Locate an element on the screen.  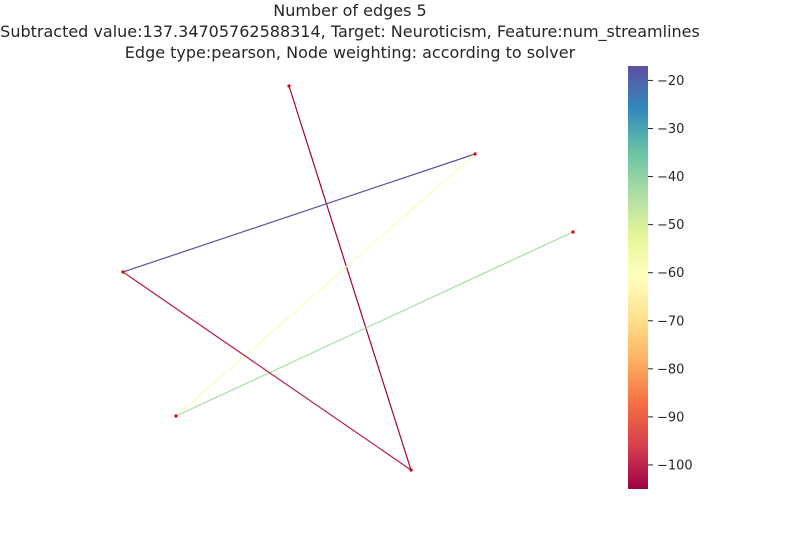
node-n5 is located at coordinates (176, 416).